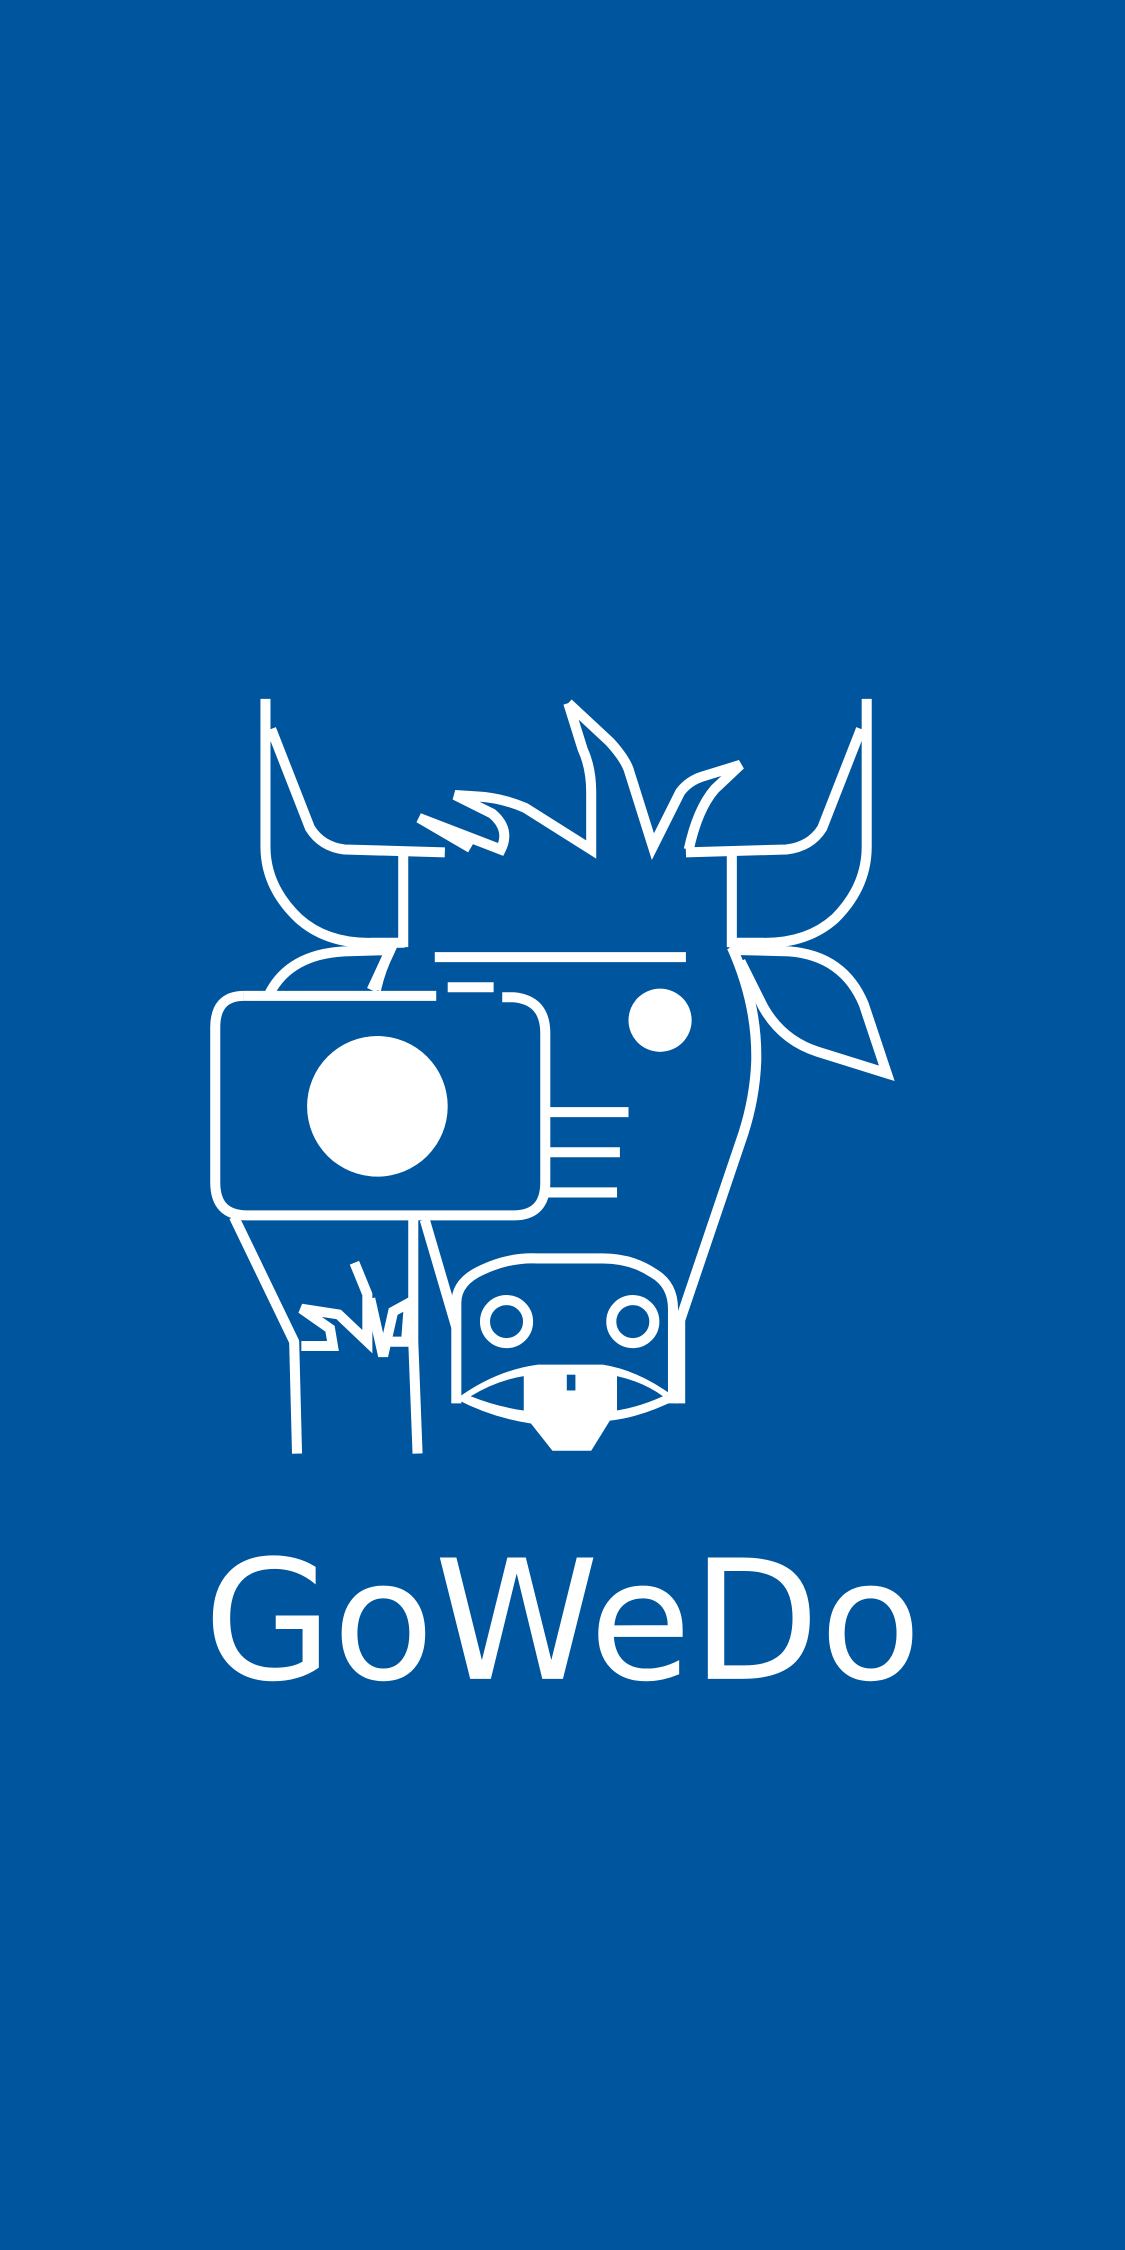 This screenshot has width=1125, height=2250. Describe the element at coordinates (562, 1622) in the screenshot. I see `app-name: GoWeDo` at that location.